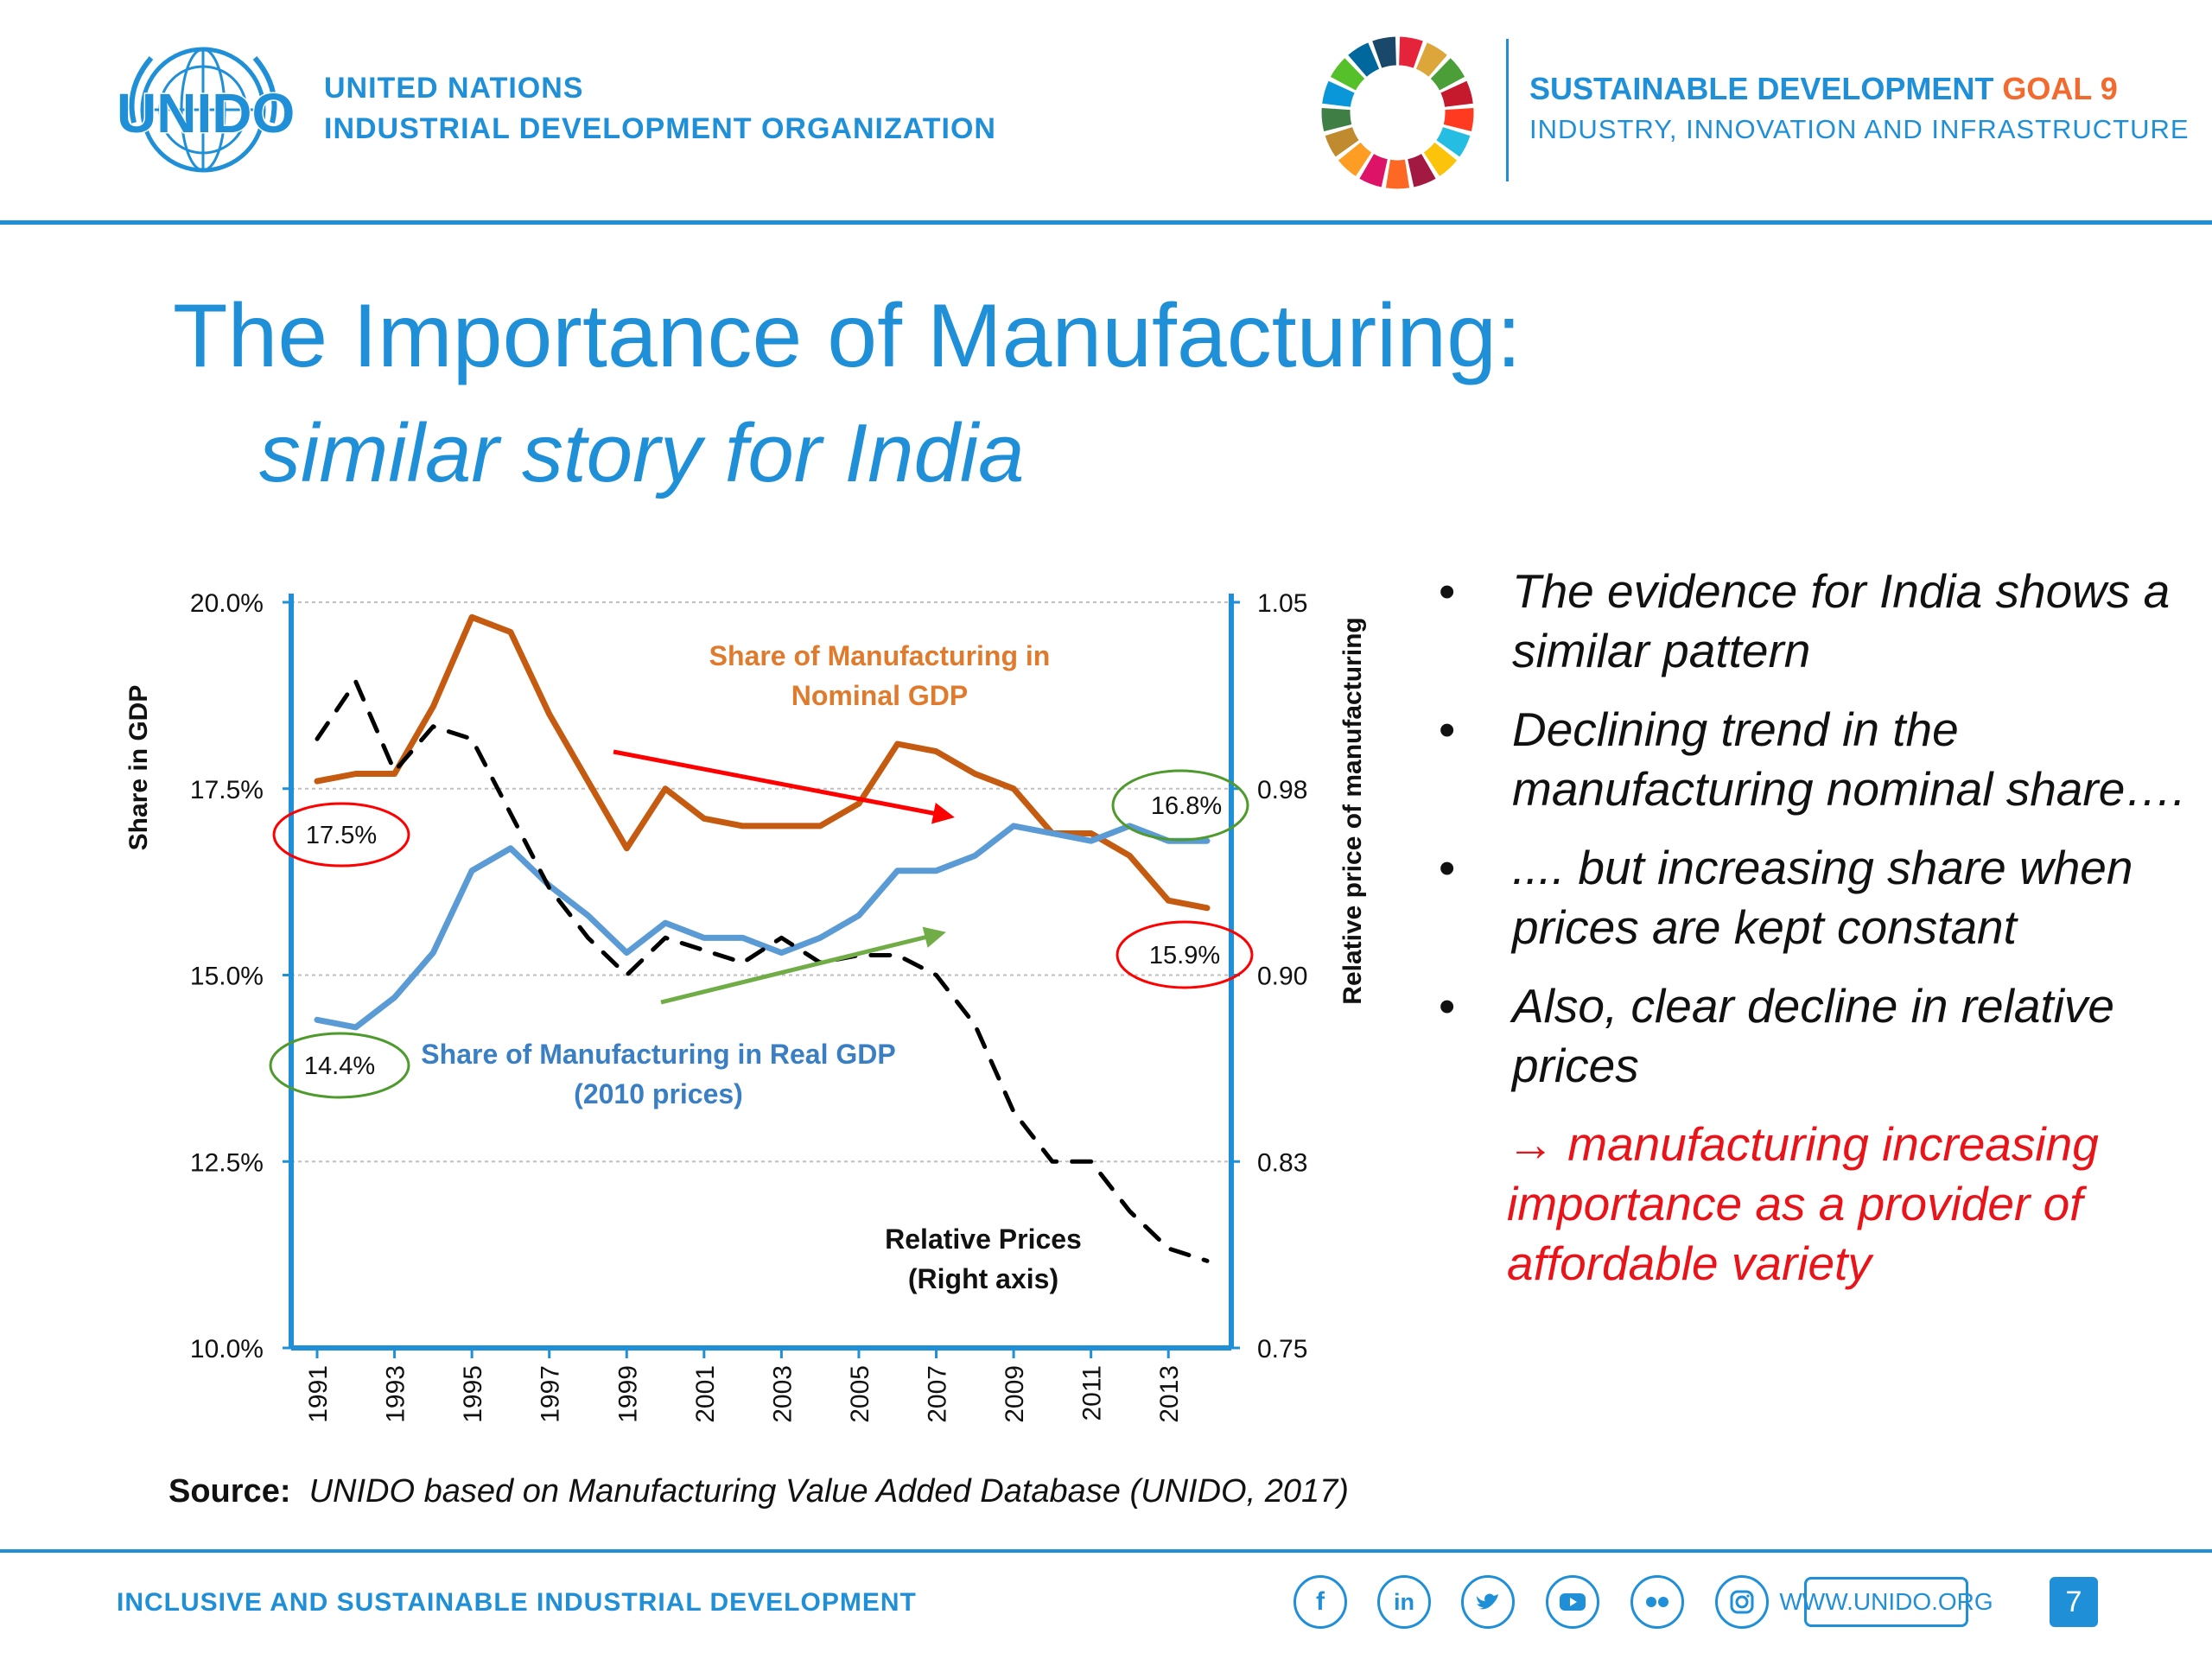 Image resolution: width=2212 pixels, height=1659 pixels. Describe the element at coordinates (847, 336) in the screenshot. I see `slide-title: The Importance of Manufacturing:` at that location.